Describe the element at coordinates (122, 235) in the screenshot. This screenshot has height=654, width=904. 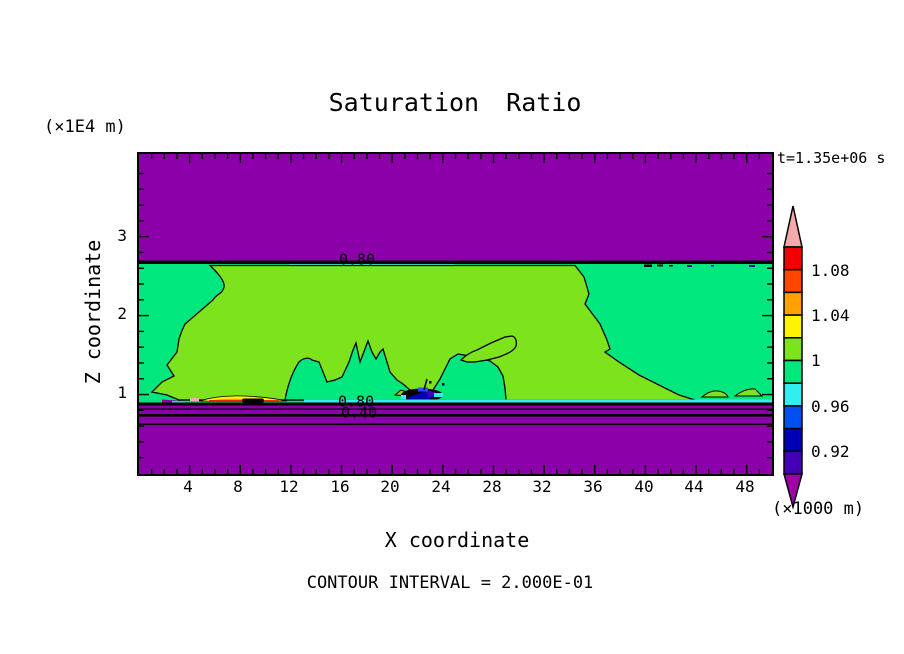
I see `y-tick-label: 3` at that location.